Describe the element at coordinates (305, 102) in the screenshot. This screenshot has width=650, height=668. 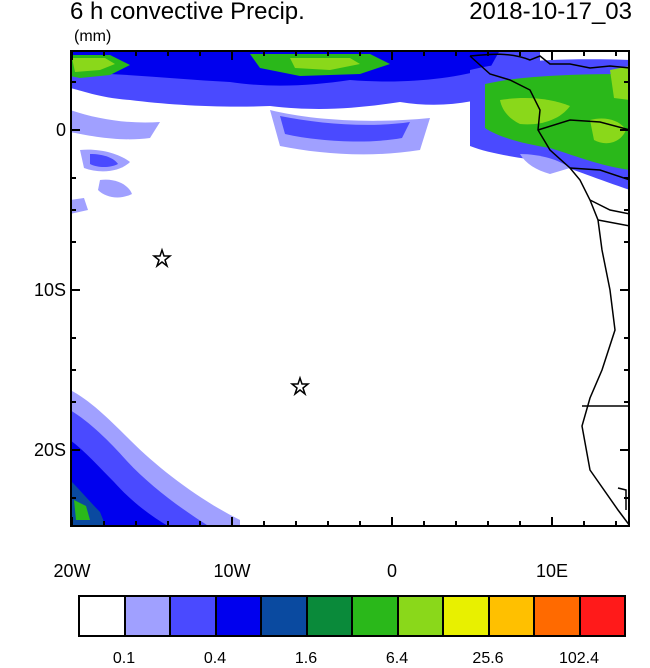
I see `precip-band-north` at that location.